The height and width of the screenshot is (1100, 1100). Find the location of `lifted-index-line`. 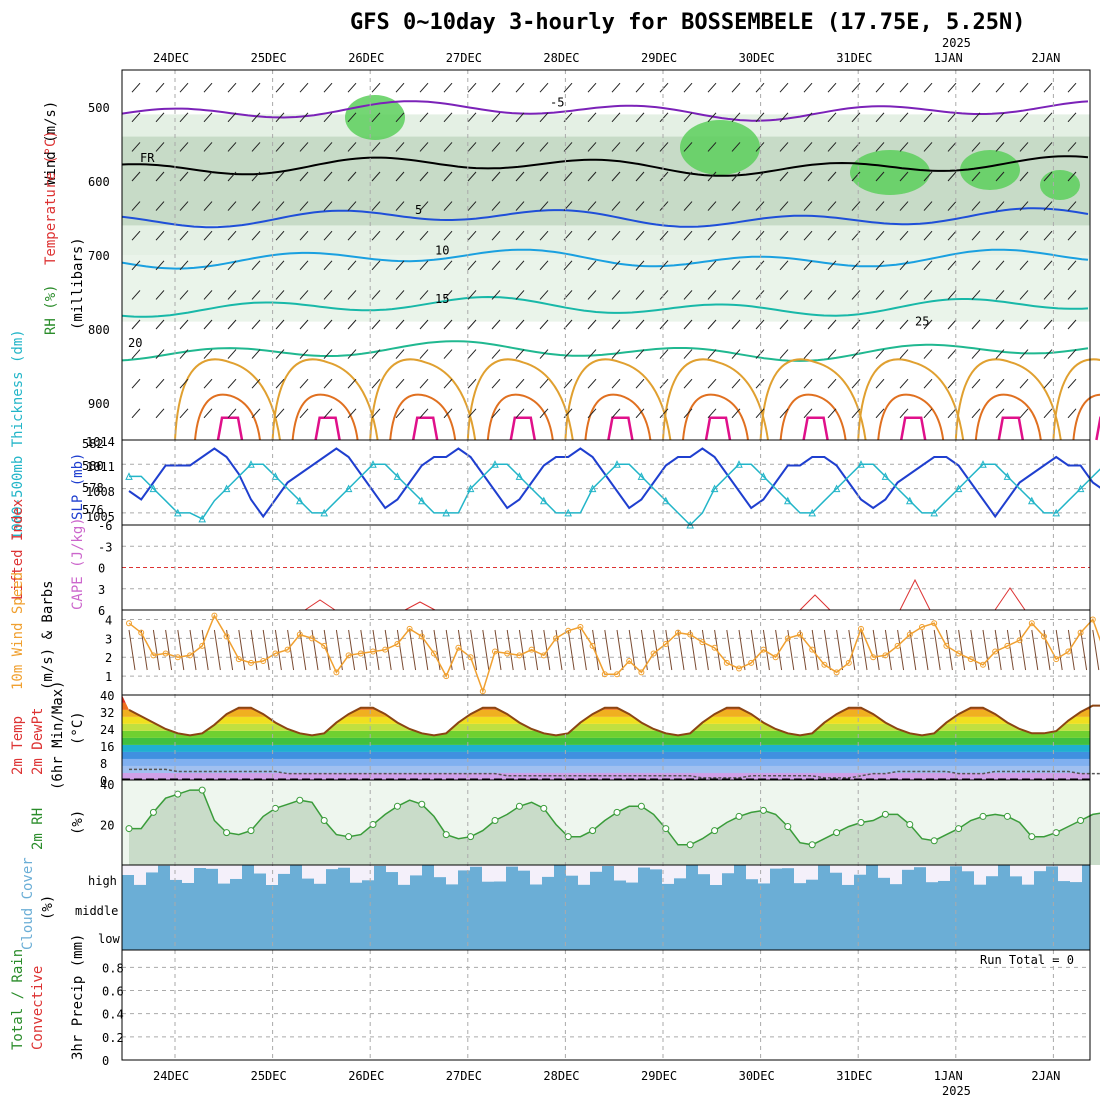

lifted-index-line is located at coordinates (815, 602).